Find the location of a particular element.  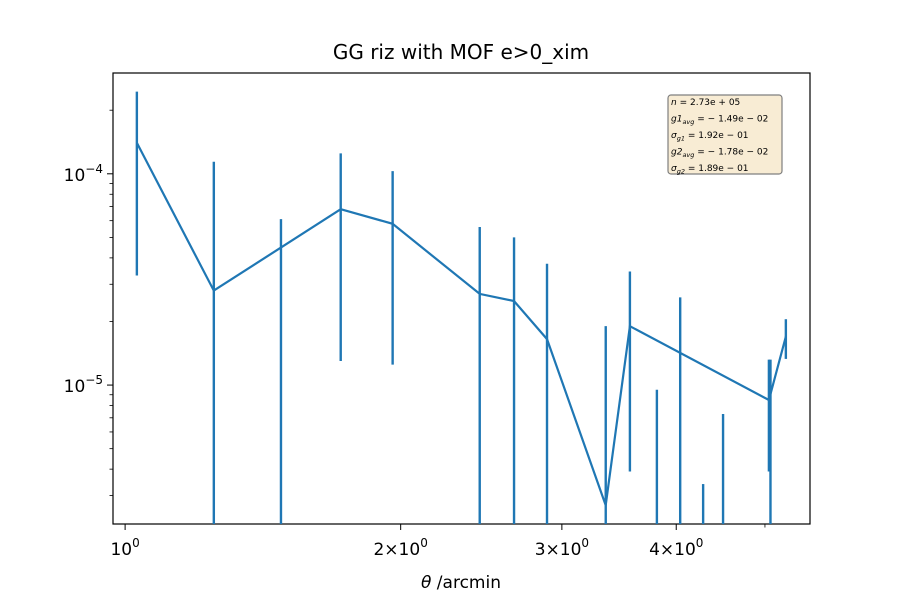

y-axis: 10⁻⁵ 10⁻⁴ is located at coordinates (88, 302).